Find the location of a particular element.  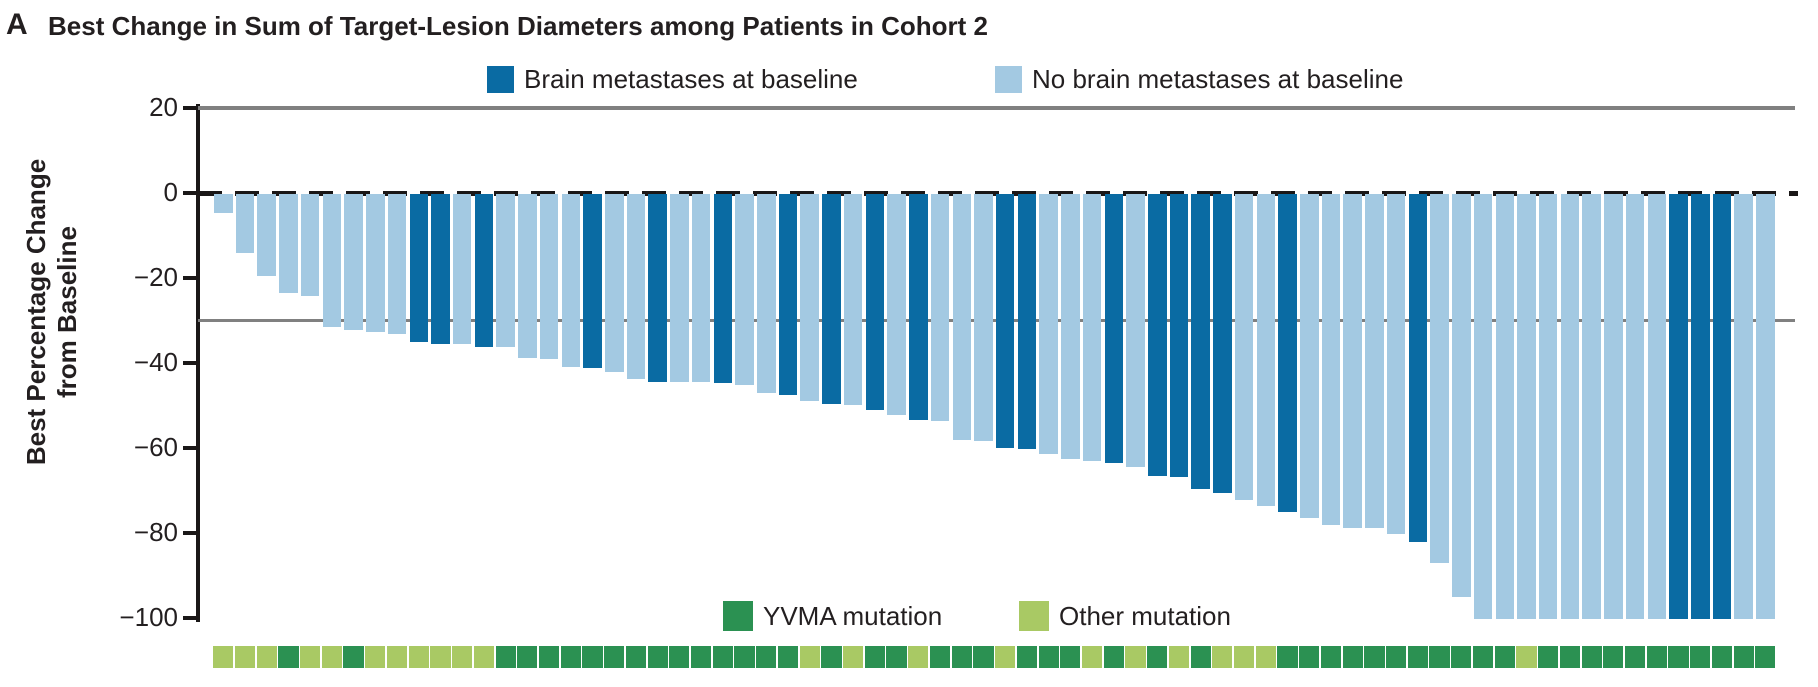

y-axis-title-line2: from Baseline is located at coordinates (67, 312).